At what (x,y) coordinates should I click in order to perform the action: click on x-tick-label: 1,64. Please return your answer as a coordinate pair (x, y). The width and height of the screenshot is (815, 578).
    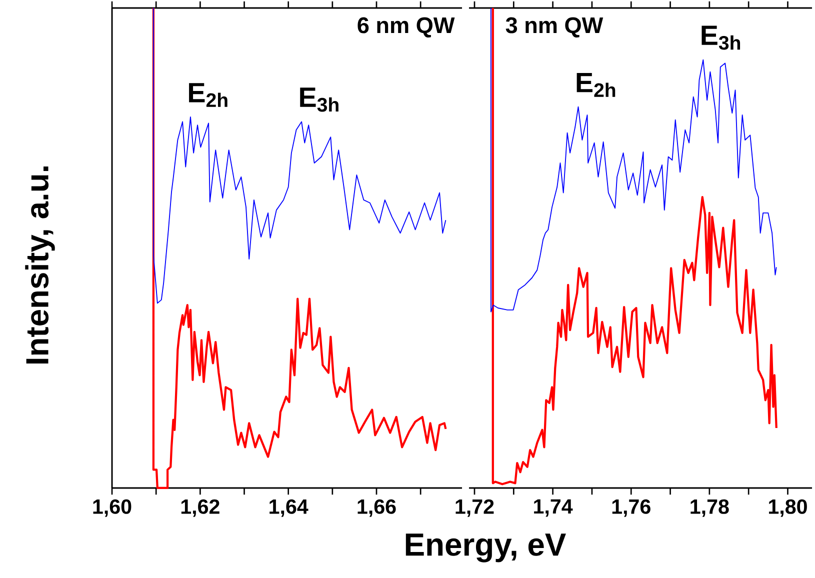
    Looking at the image, I should click on (289, 508).